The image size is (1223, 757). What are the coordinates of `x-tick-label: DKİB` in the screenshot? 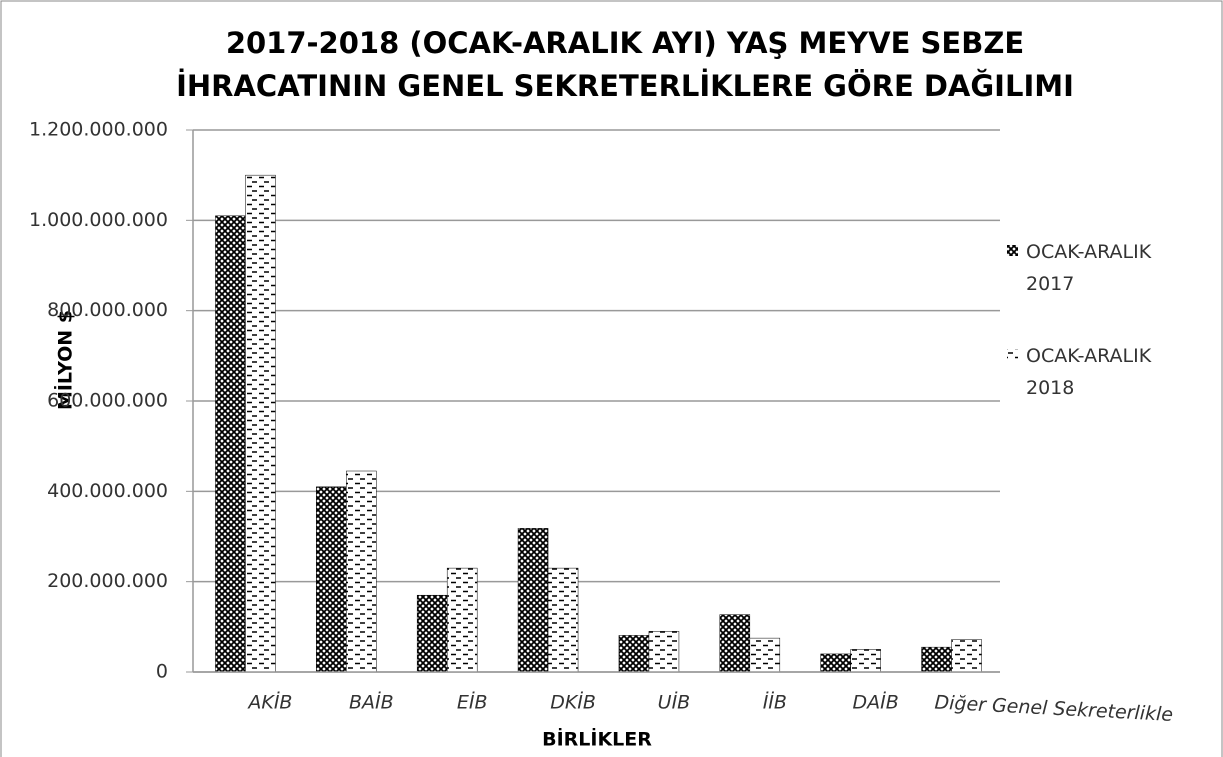 It's located at (573, 702).